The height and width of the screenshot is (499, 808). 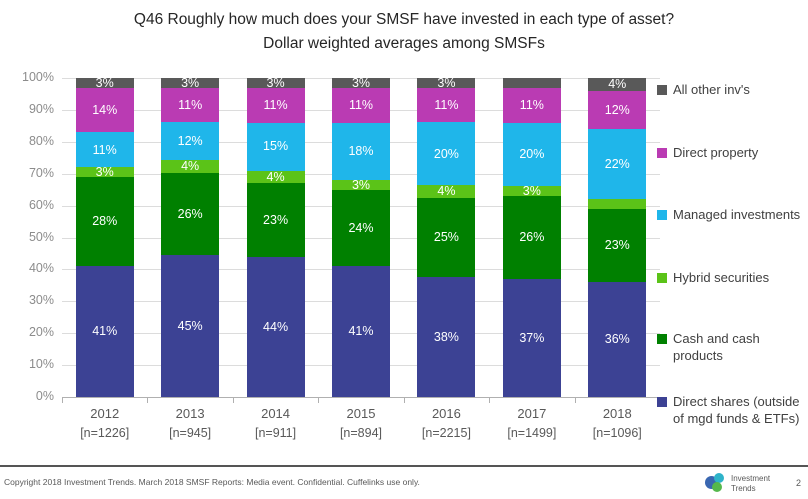 I want to click on x-category-year: 2018, so click(x=617, y=413).